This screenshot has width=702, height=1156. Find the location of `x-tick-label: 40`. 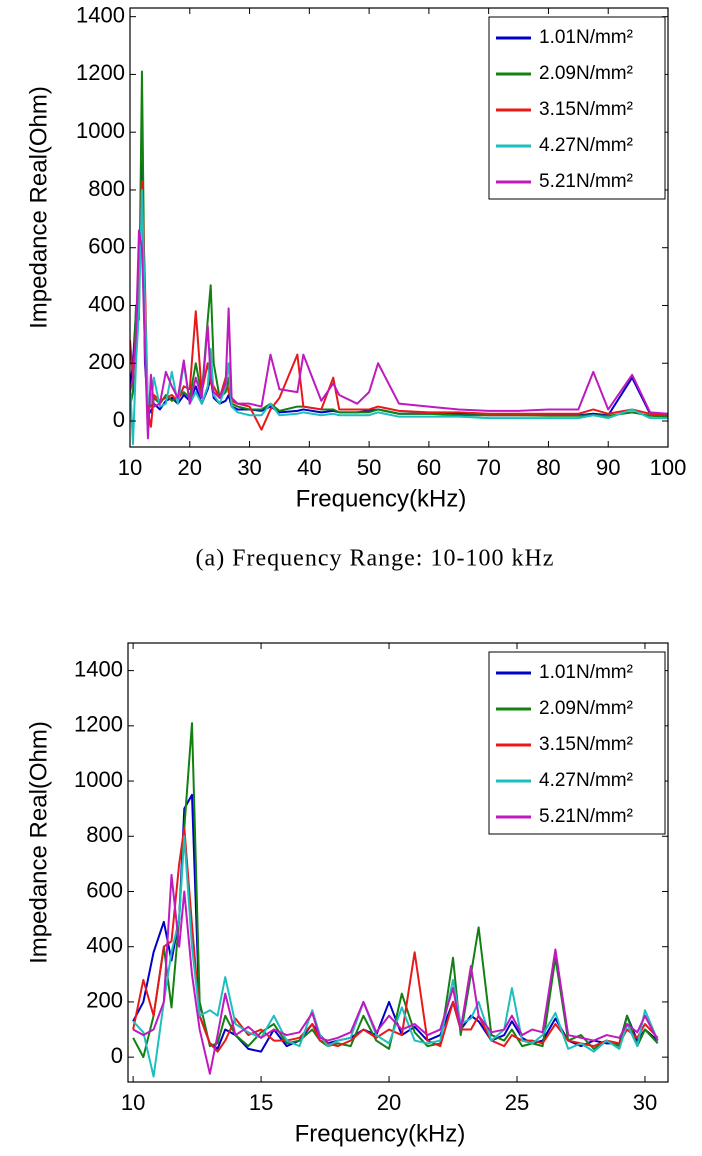

x-tick-label: 40 is located at coordinates (309, 467).